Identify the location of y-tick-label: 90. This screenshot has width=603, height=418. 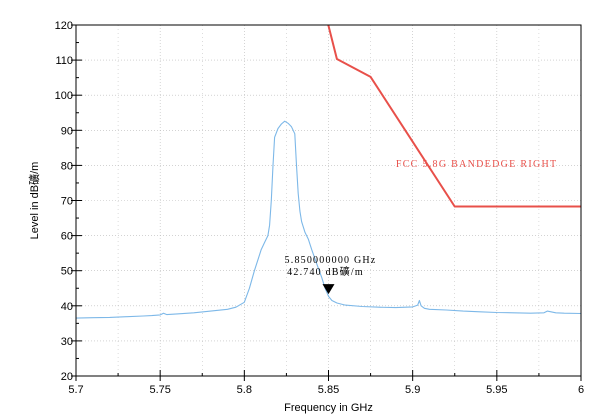
(67, 131).